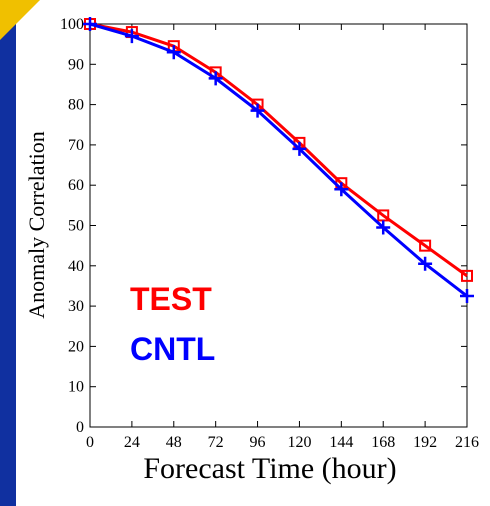  I want to click on y-tick-label: 60, so click(76, 185).